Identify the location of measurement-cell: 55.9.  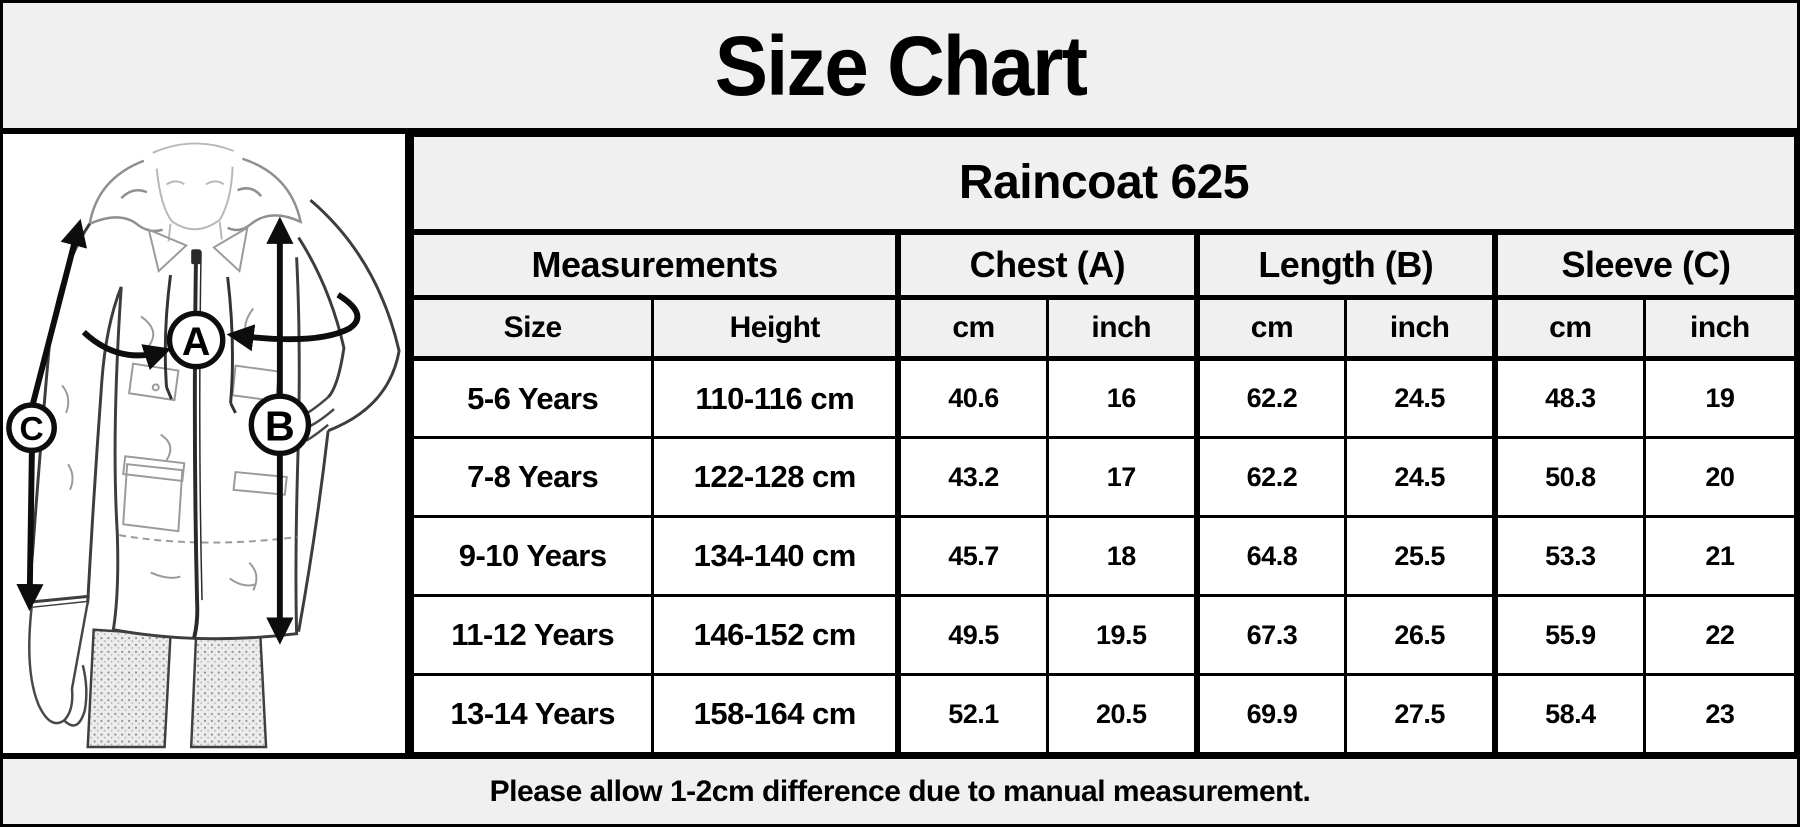
(1568, 635).